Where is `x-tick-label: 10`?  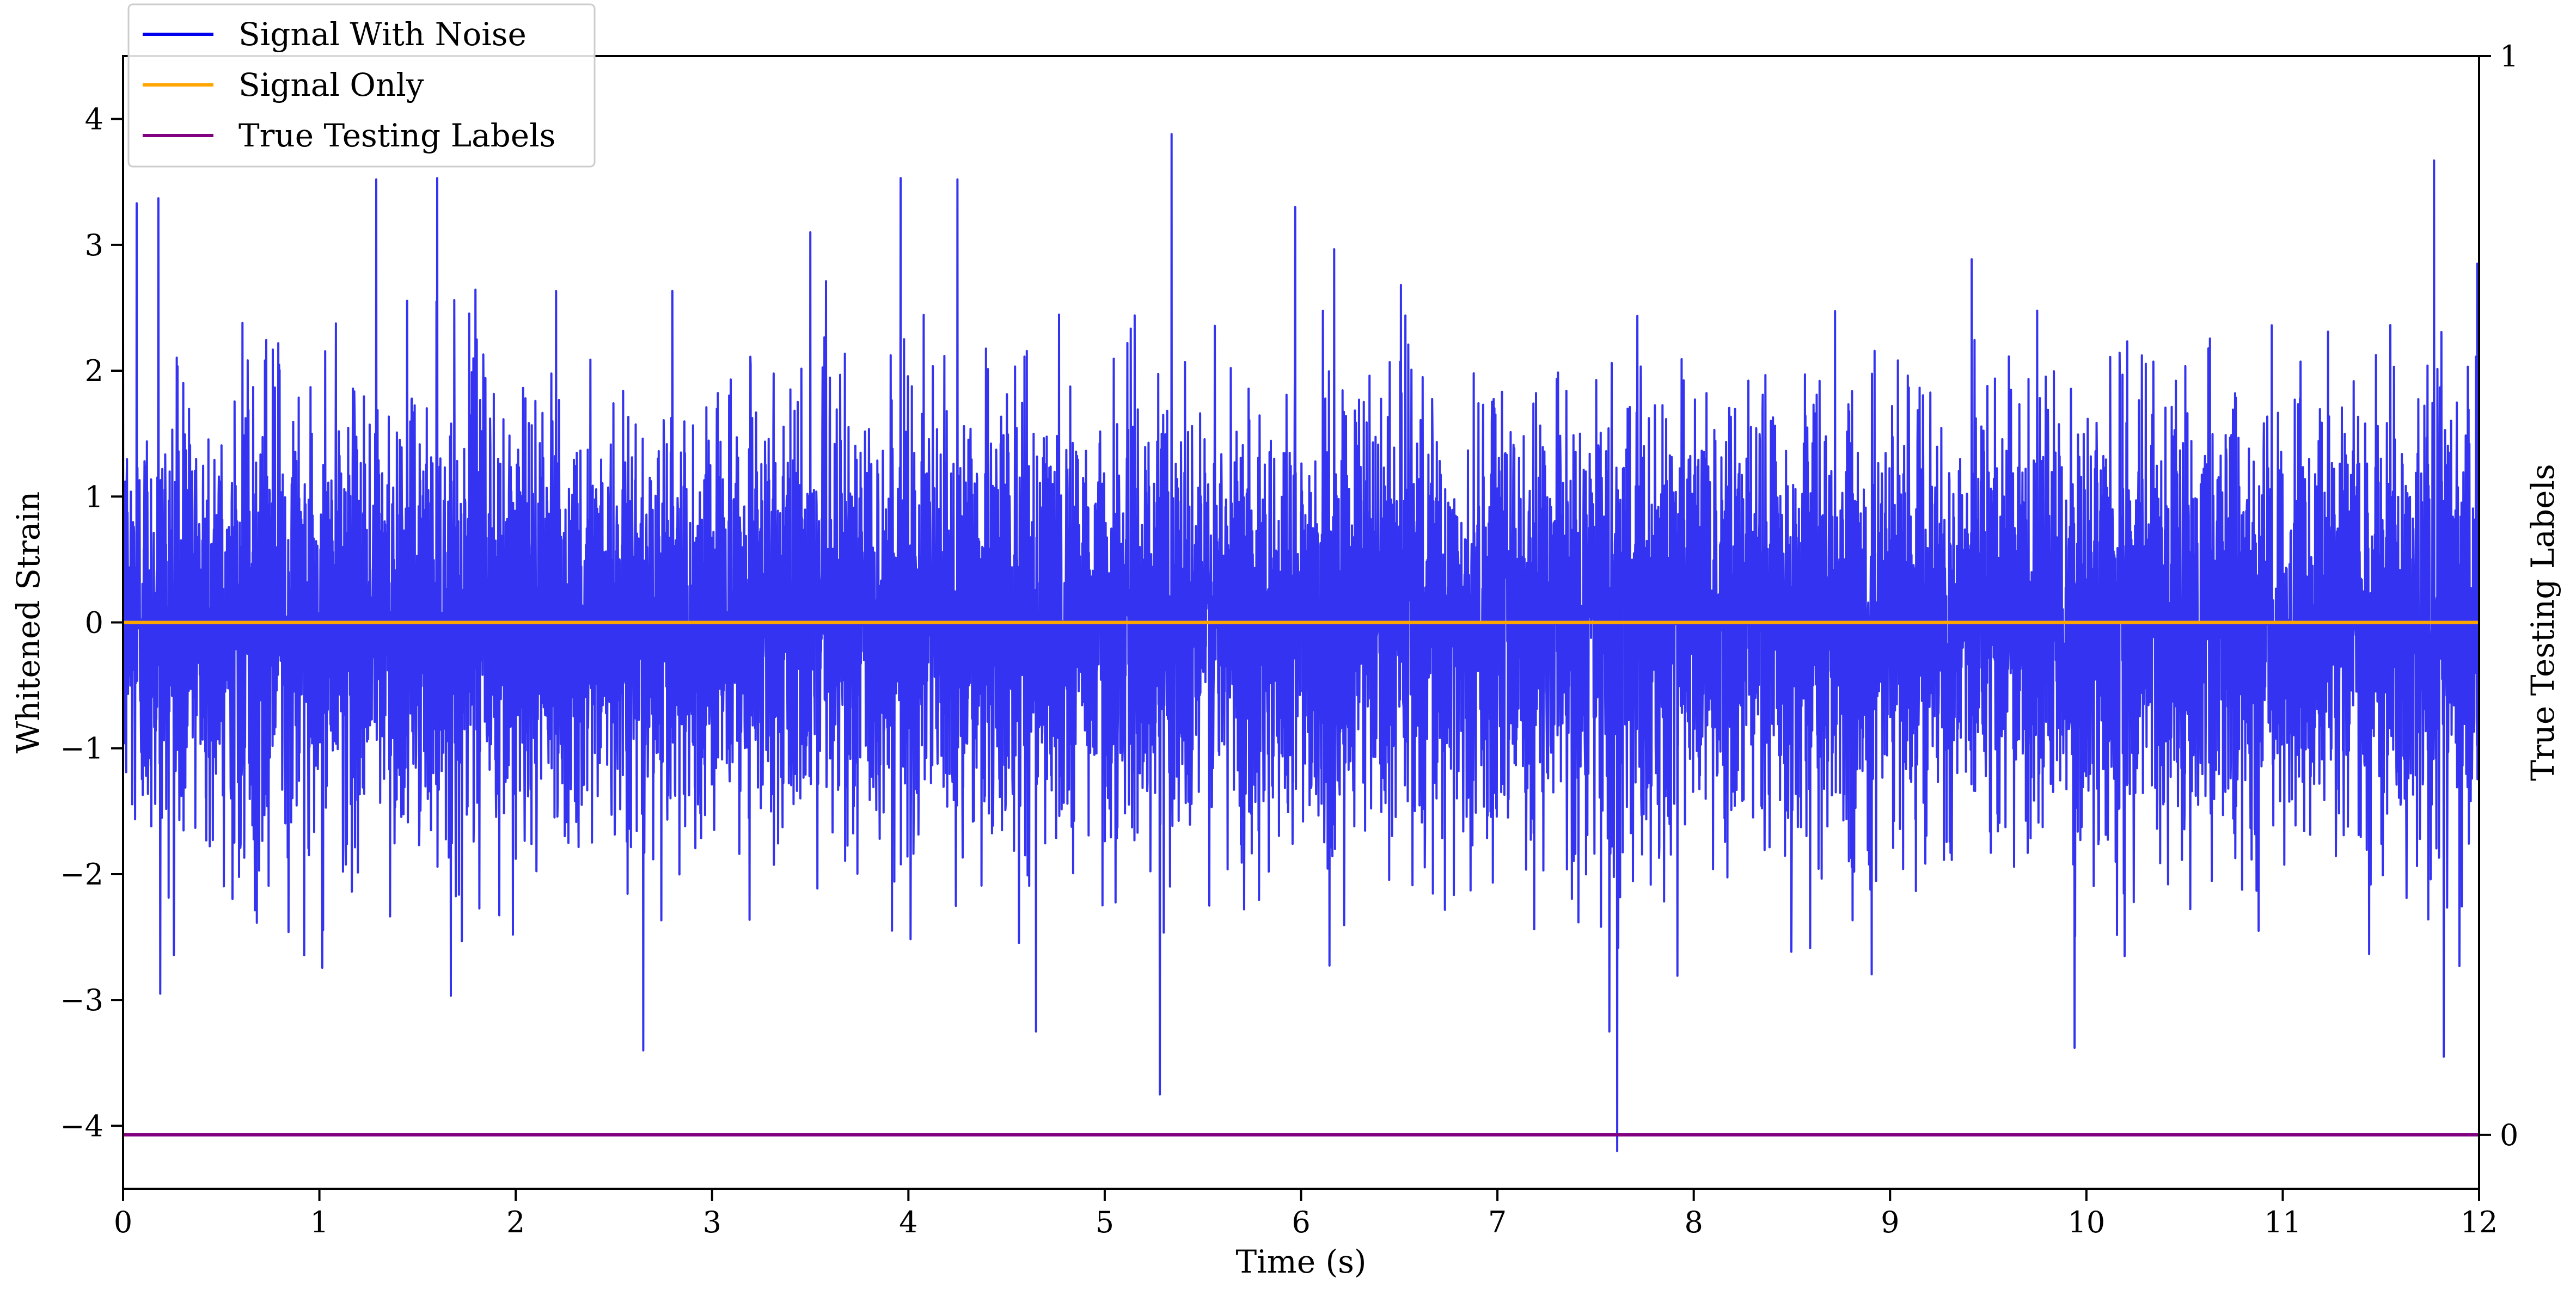
x-tick-label: 10 is located at coordinates (2086, 1222).